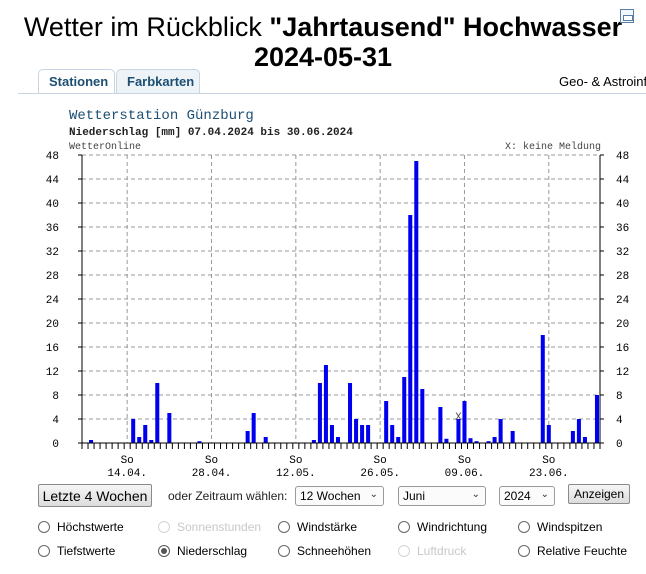 This screenshot has width=646, height=574. What do you see at coordinates (219, 527) in the screenshot?
I see `radio-label: Sonnenstunden` at bounding box center [219, 527].